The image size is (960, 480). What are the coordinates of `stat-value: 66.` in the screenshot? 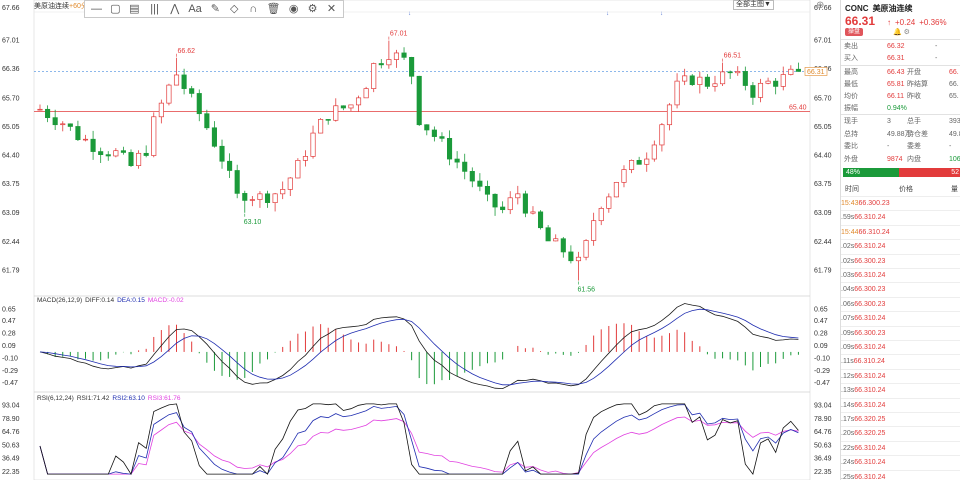 It's located at (954, 84).